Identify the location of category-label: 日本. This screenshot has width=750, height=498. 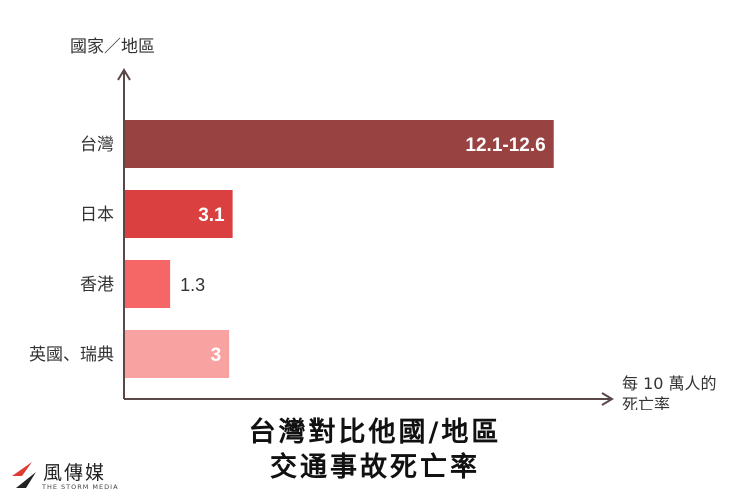
(97, 215).